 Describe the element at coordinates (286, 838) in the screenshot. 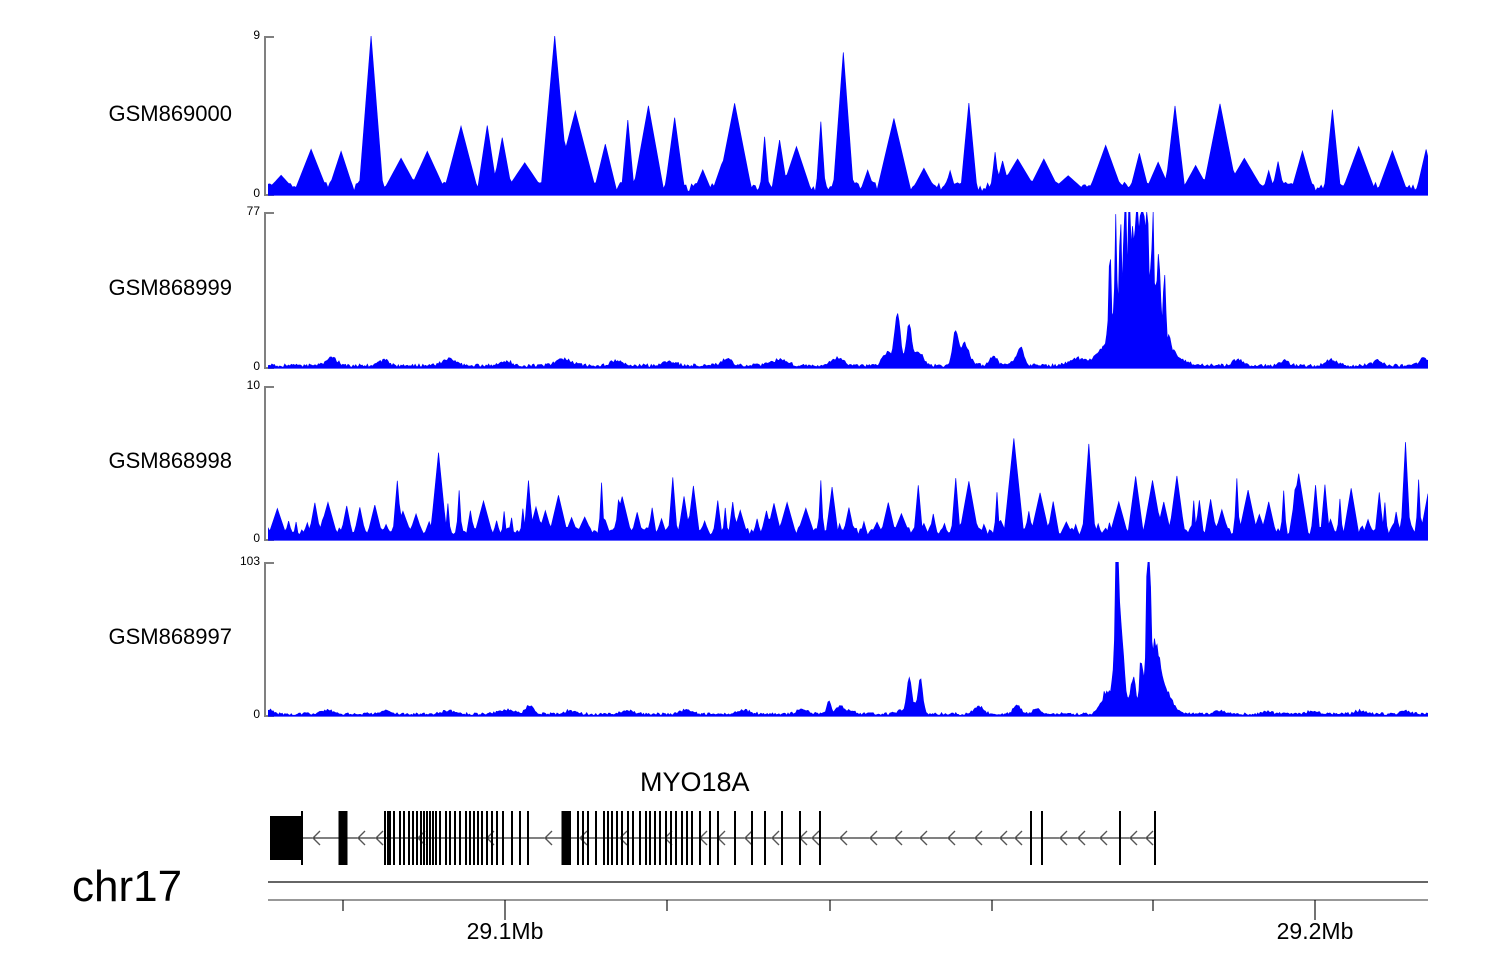

I see `gene-utr-block` at that location.